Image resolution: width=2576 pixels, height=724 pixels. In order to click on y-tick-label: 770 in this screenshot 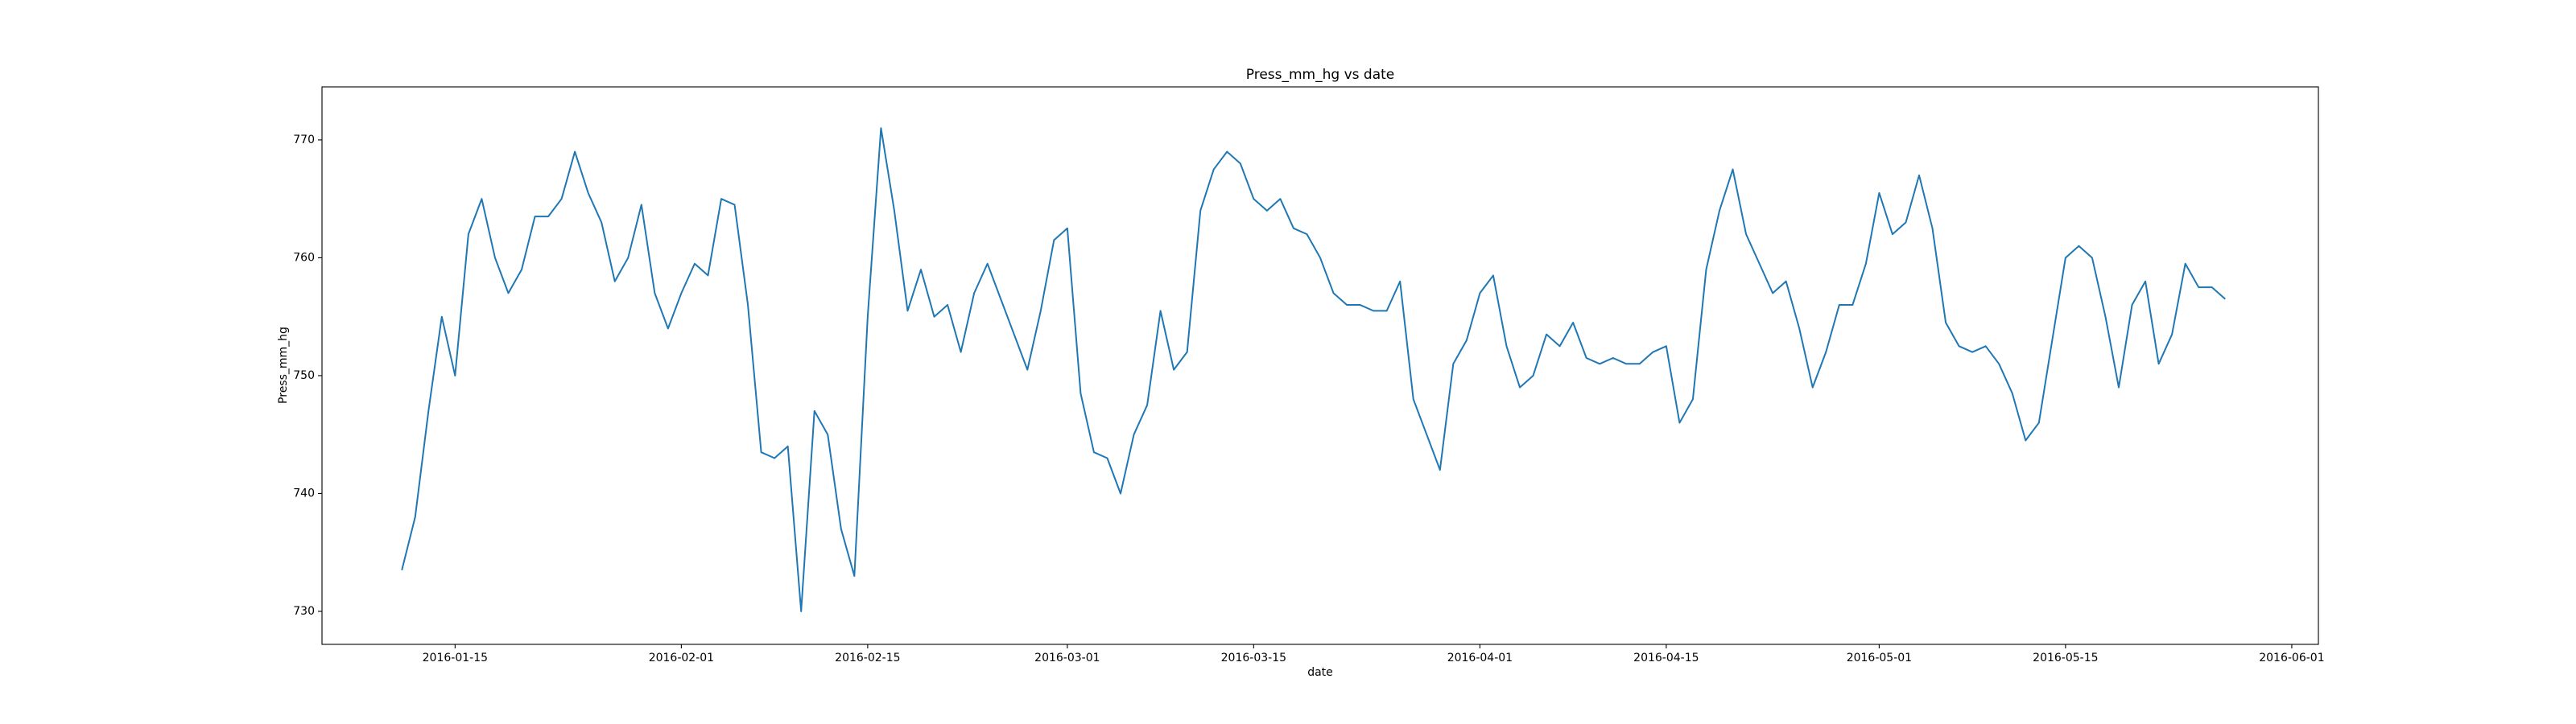, I will do `click(304, 140)`.